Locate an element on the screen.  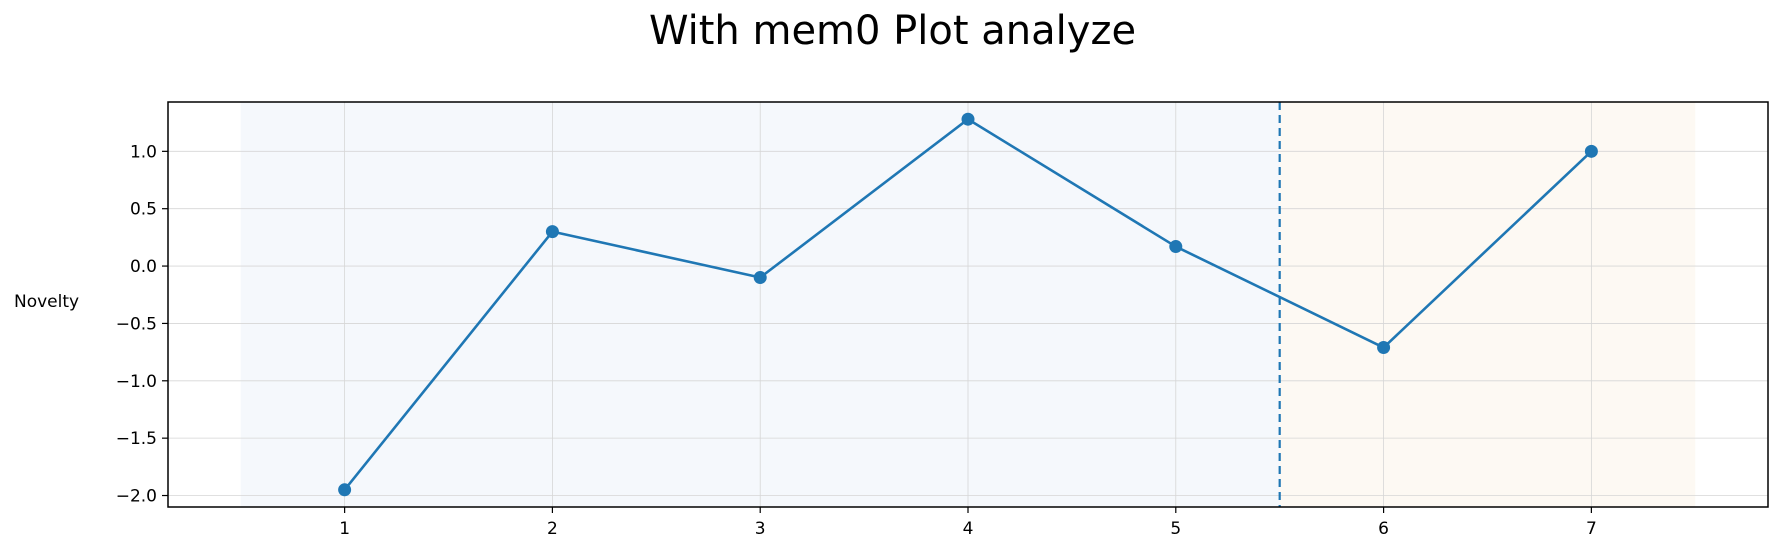
x-tick-label: 6 is located at coordinates (1383, 529).